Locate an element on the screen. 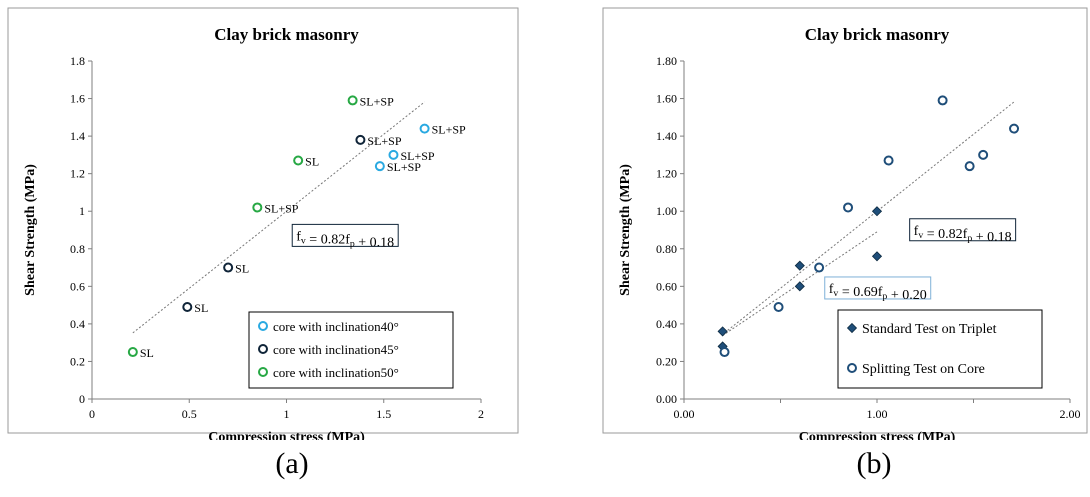  legend-entry-label: Splitting Test on Core is located at coordinates (923, 369).